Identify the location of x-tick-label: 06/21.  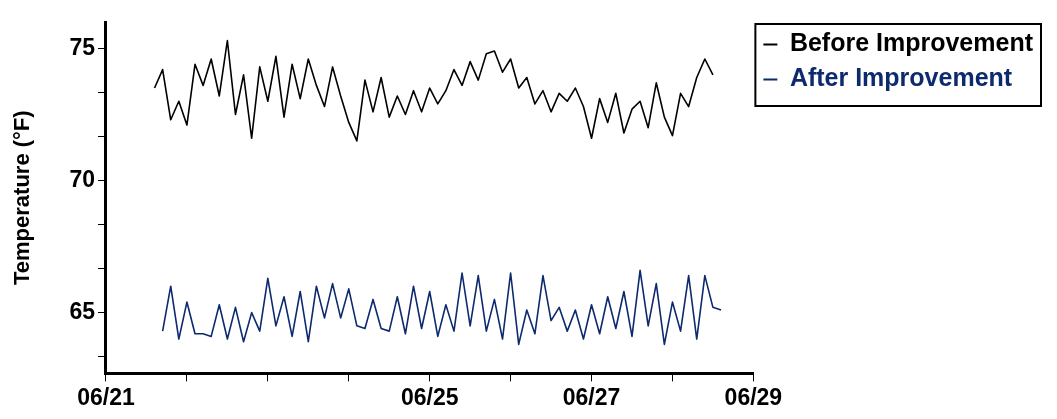
(106, 396).